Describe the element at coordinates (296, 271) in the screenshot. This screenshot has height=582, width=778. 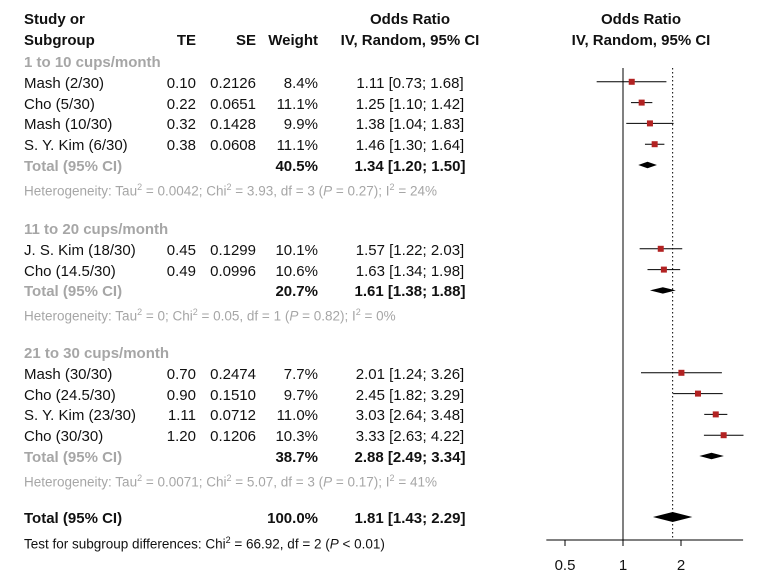
I see `study-weight: 10.6%` at that location.